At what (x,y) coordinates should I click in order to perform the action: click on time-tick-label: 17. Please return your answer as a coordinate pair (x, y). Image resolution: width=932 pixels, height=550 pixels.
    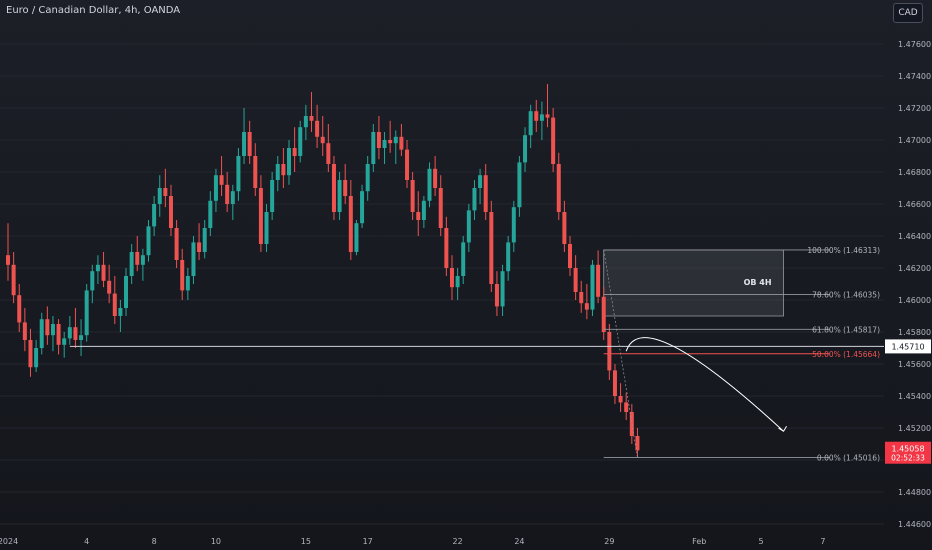
    Looking at the image, I should click on (368, 541).